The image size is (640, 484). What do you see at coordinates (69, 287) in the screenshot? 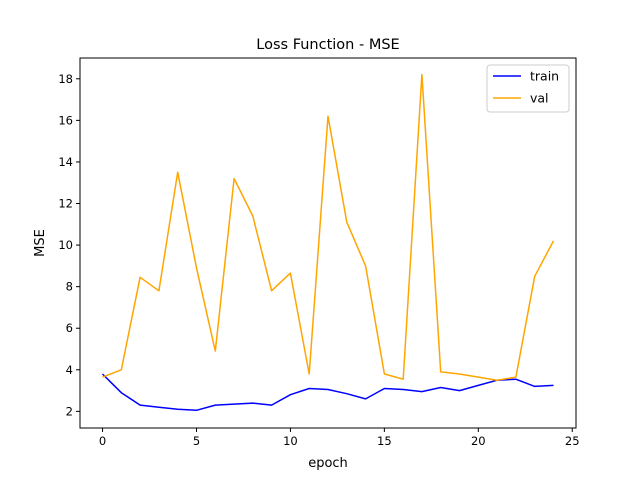
I see `y-tick-label: 8` at bounding box center [69, 287].